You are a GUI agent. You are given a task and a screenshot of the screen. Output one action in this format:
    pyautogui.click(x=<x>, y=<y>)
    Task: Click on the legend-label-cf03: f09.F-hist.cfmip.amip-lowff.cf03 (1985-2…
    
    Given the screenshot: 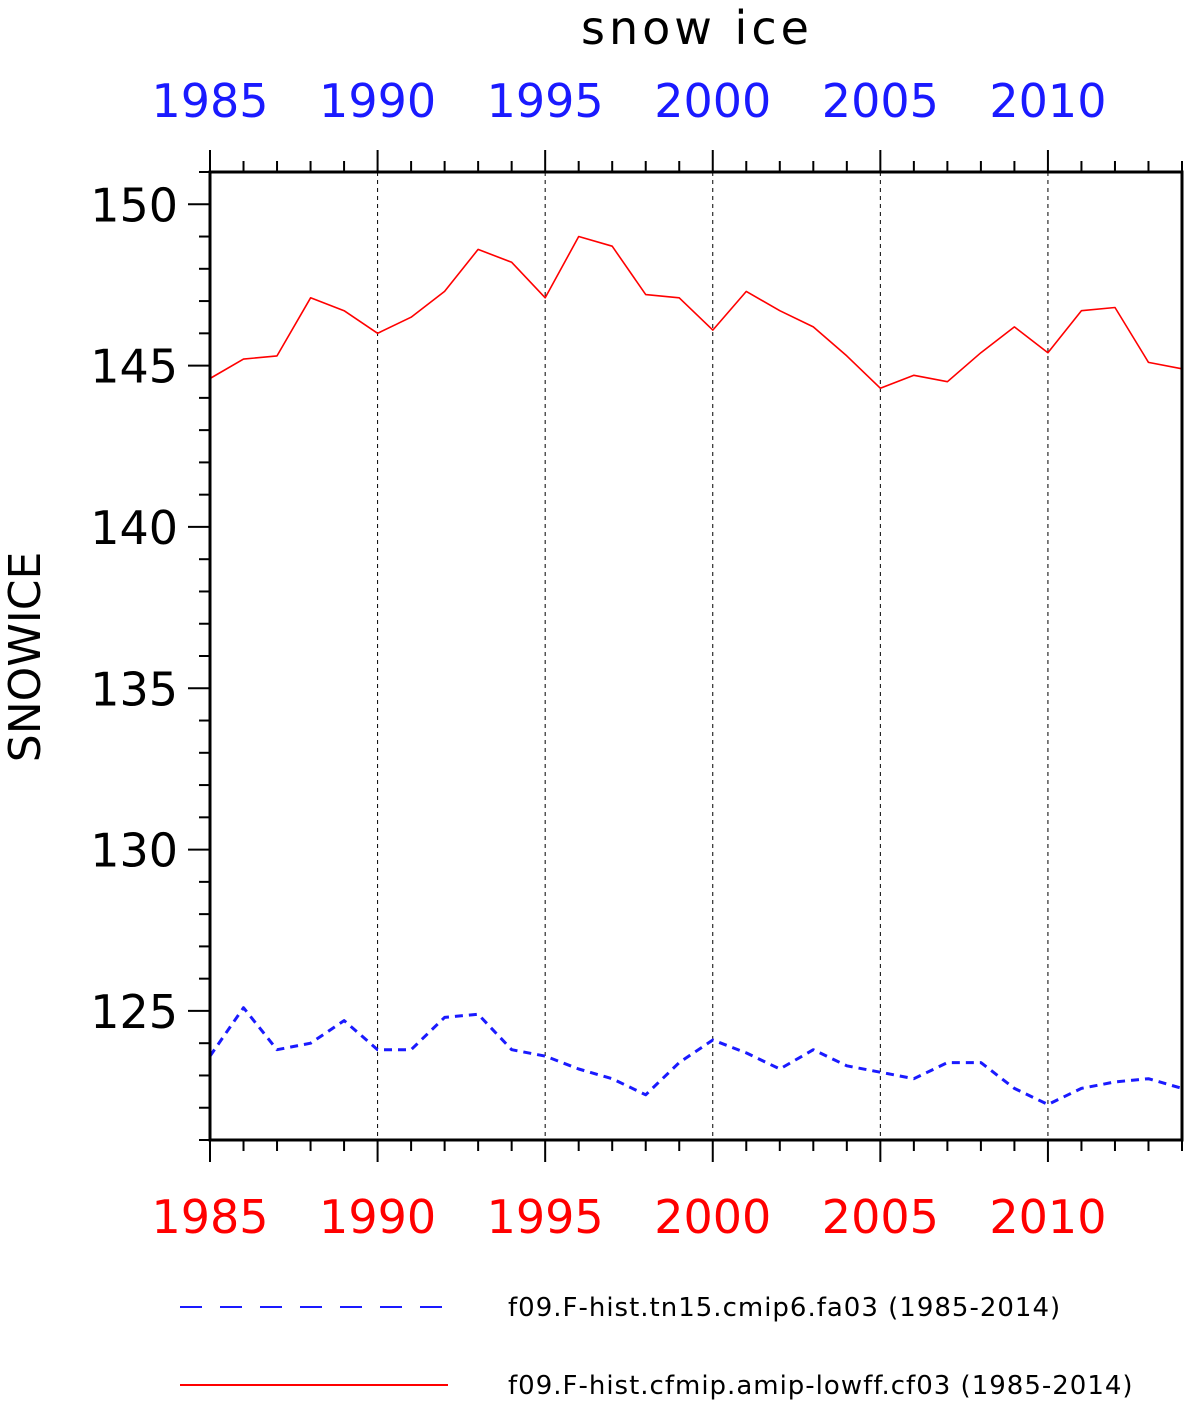 What is the action you would take?
    pyautogui.click(x=821, y=1386)
    